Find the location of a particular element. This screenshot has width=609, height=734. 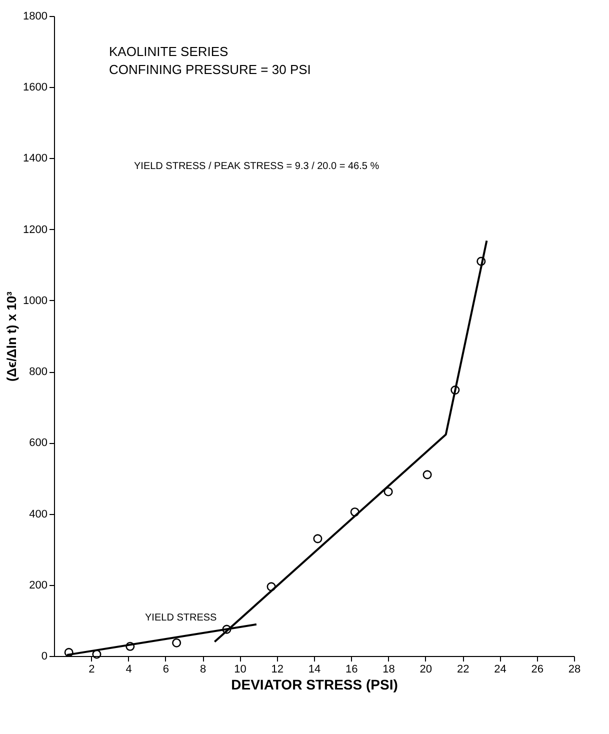

x-tick-label: 10 is located at coordinates (240, 670).